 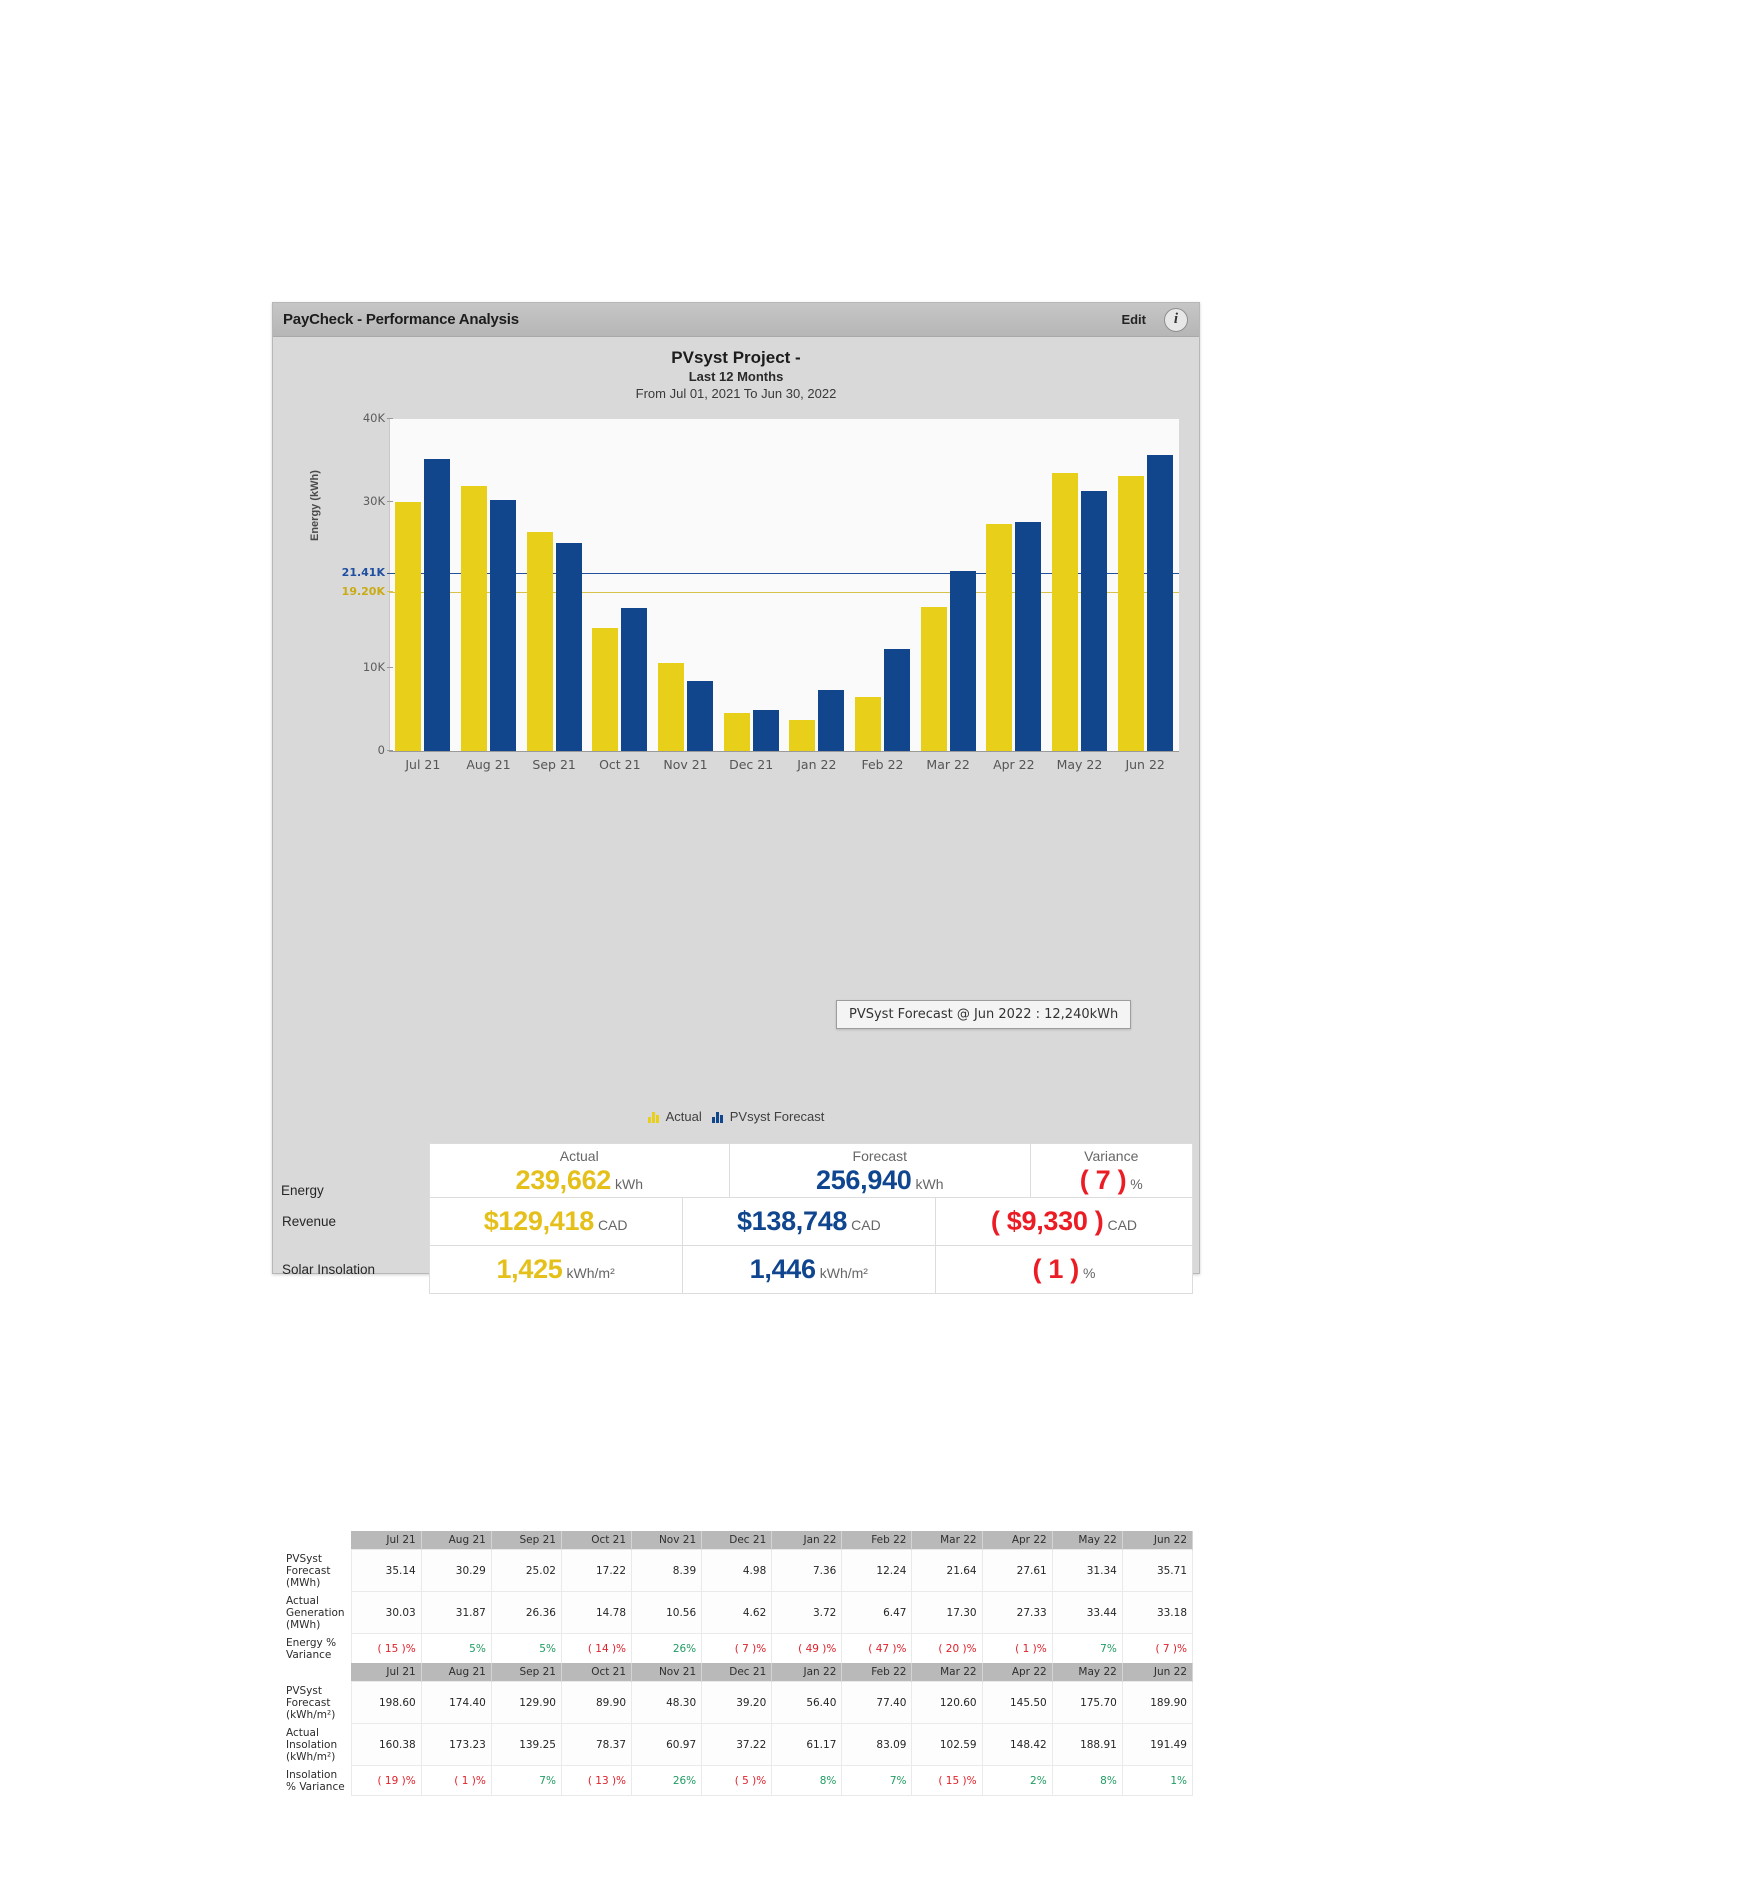 What do you see at coordinates (315, 1780) in the screenshot?
I see `detail-row-label: Insolation % Variance` at bounding box center [315, 1780].